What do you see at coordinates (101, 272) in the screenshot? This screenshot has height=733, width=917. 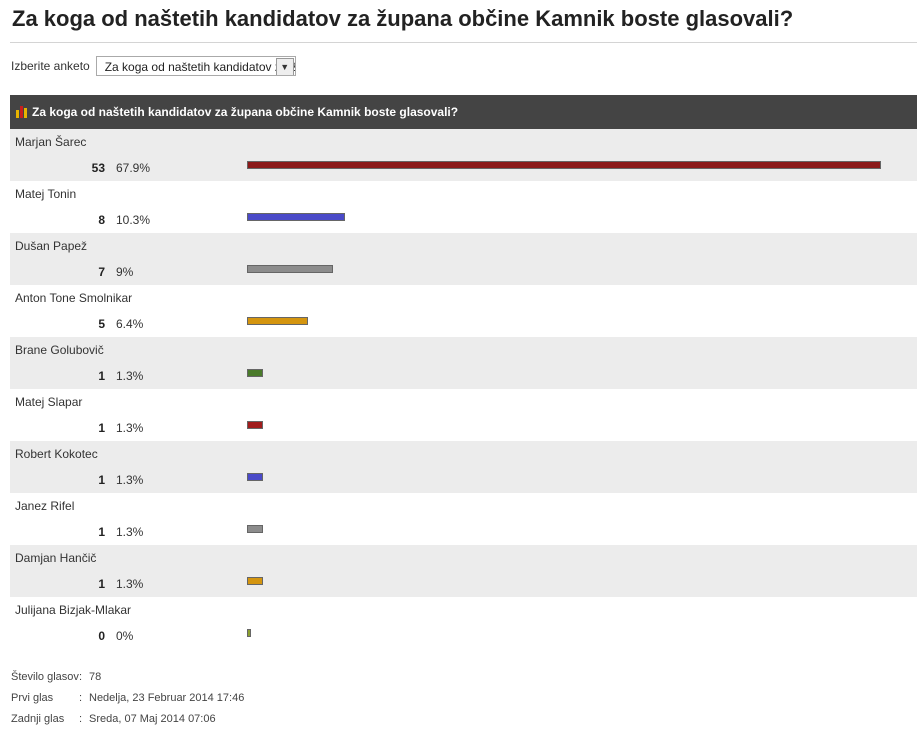 I see `option-votes: 7` at bounding box center [101, 272].